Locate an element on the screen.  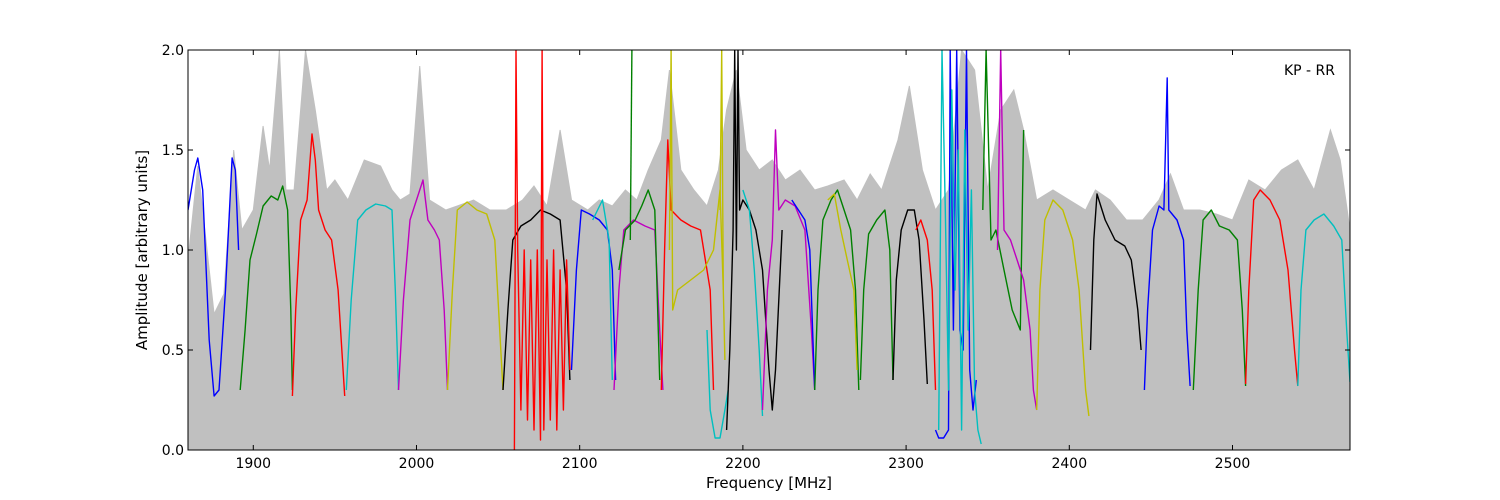
x-axis-title: Frequency [MHz] is located at coordinates (769, 483).